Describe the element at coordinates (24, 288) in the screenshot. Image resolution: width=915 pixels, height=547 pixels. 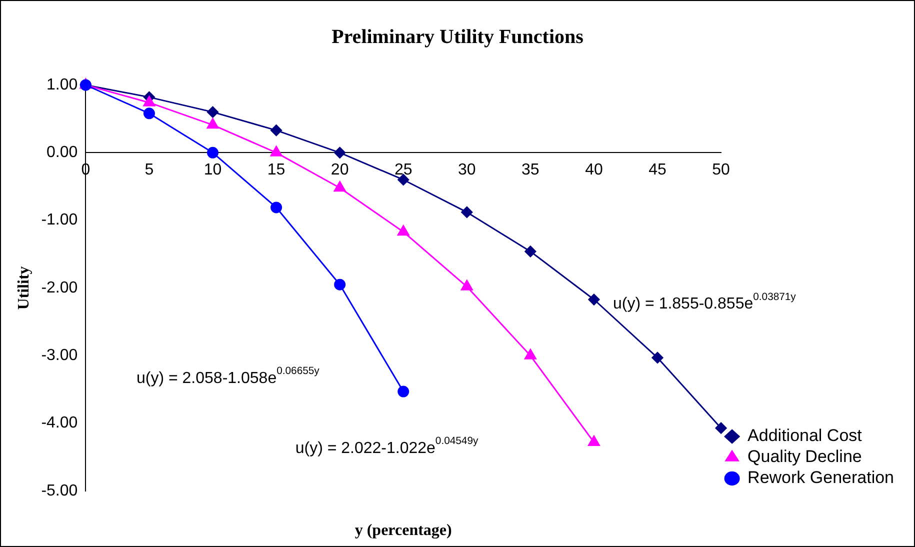
I see `y-axis-title: Utility` at that location.